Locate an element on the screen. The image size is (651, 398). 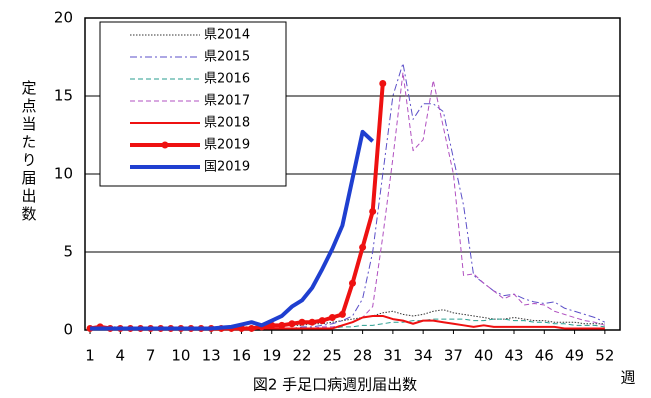
legend-label: 国2019 is located at coordinates (227, 167).